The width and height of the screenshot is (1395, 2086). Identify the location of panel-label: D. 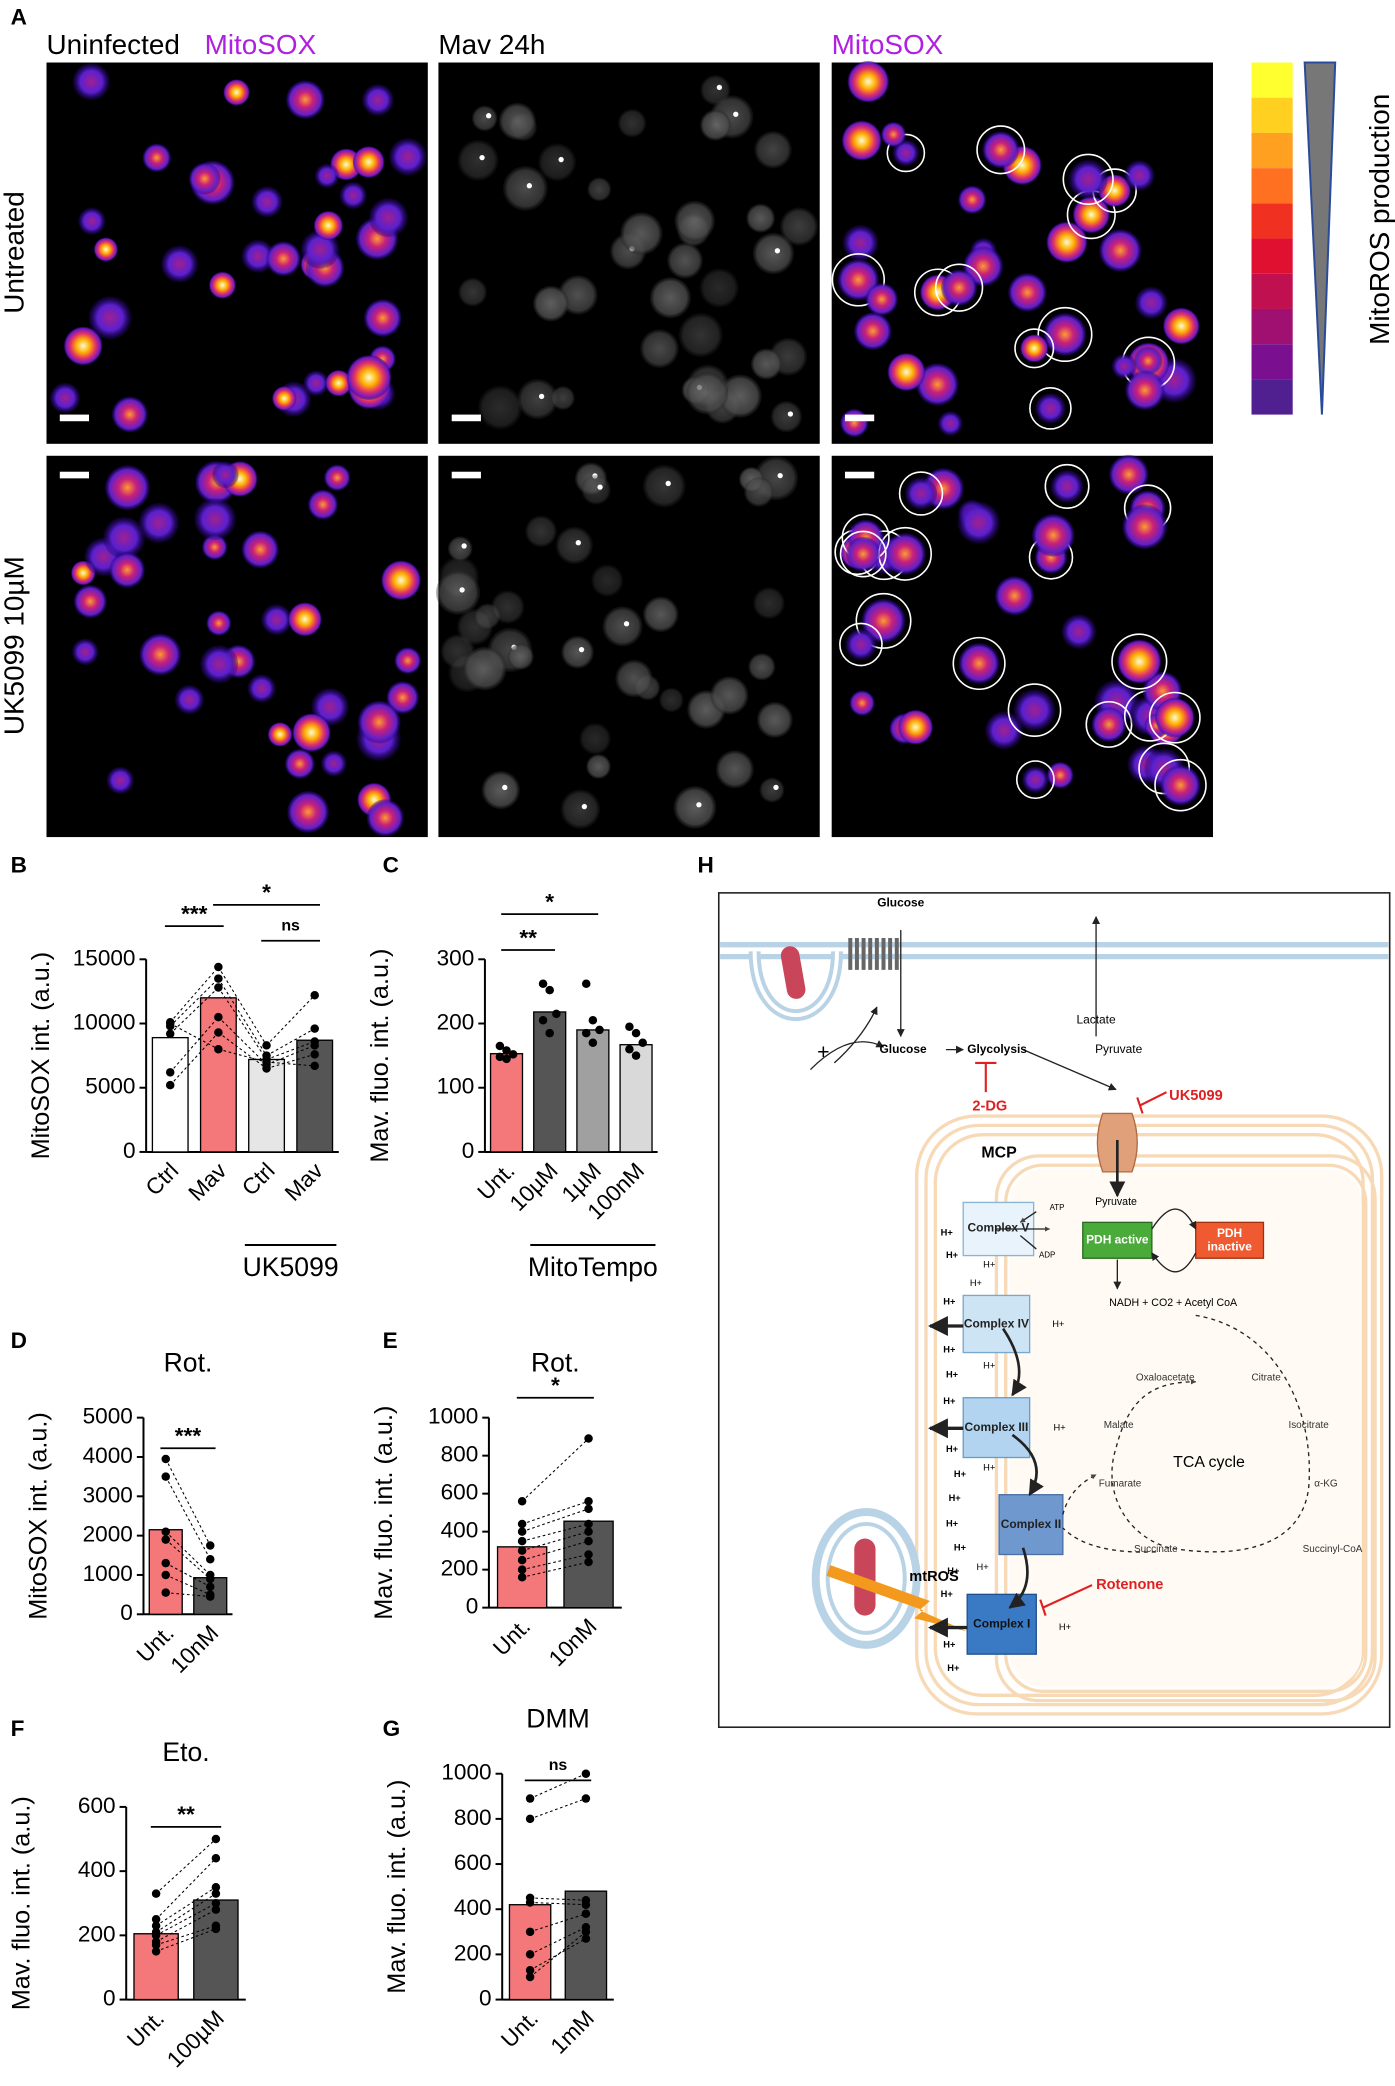
(19, 1340).